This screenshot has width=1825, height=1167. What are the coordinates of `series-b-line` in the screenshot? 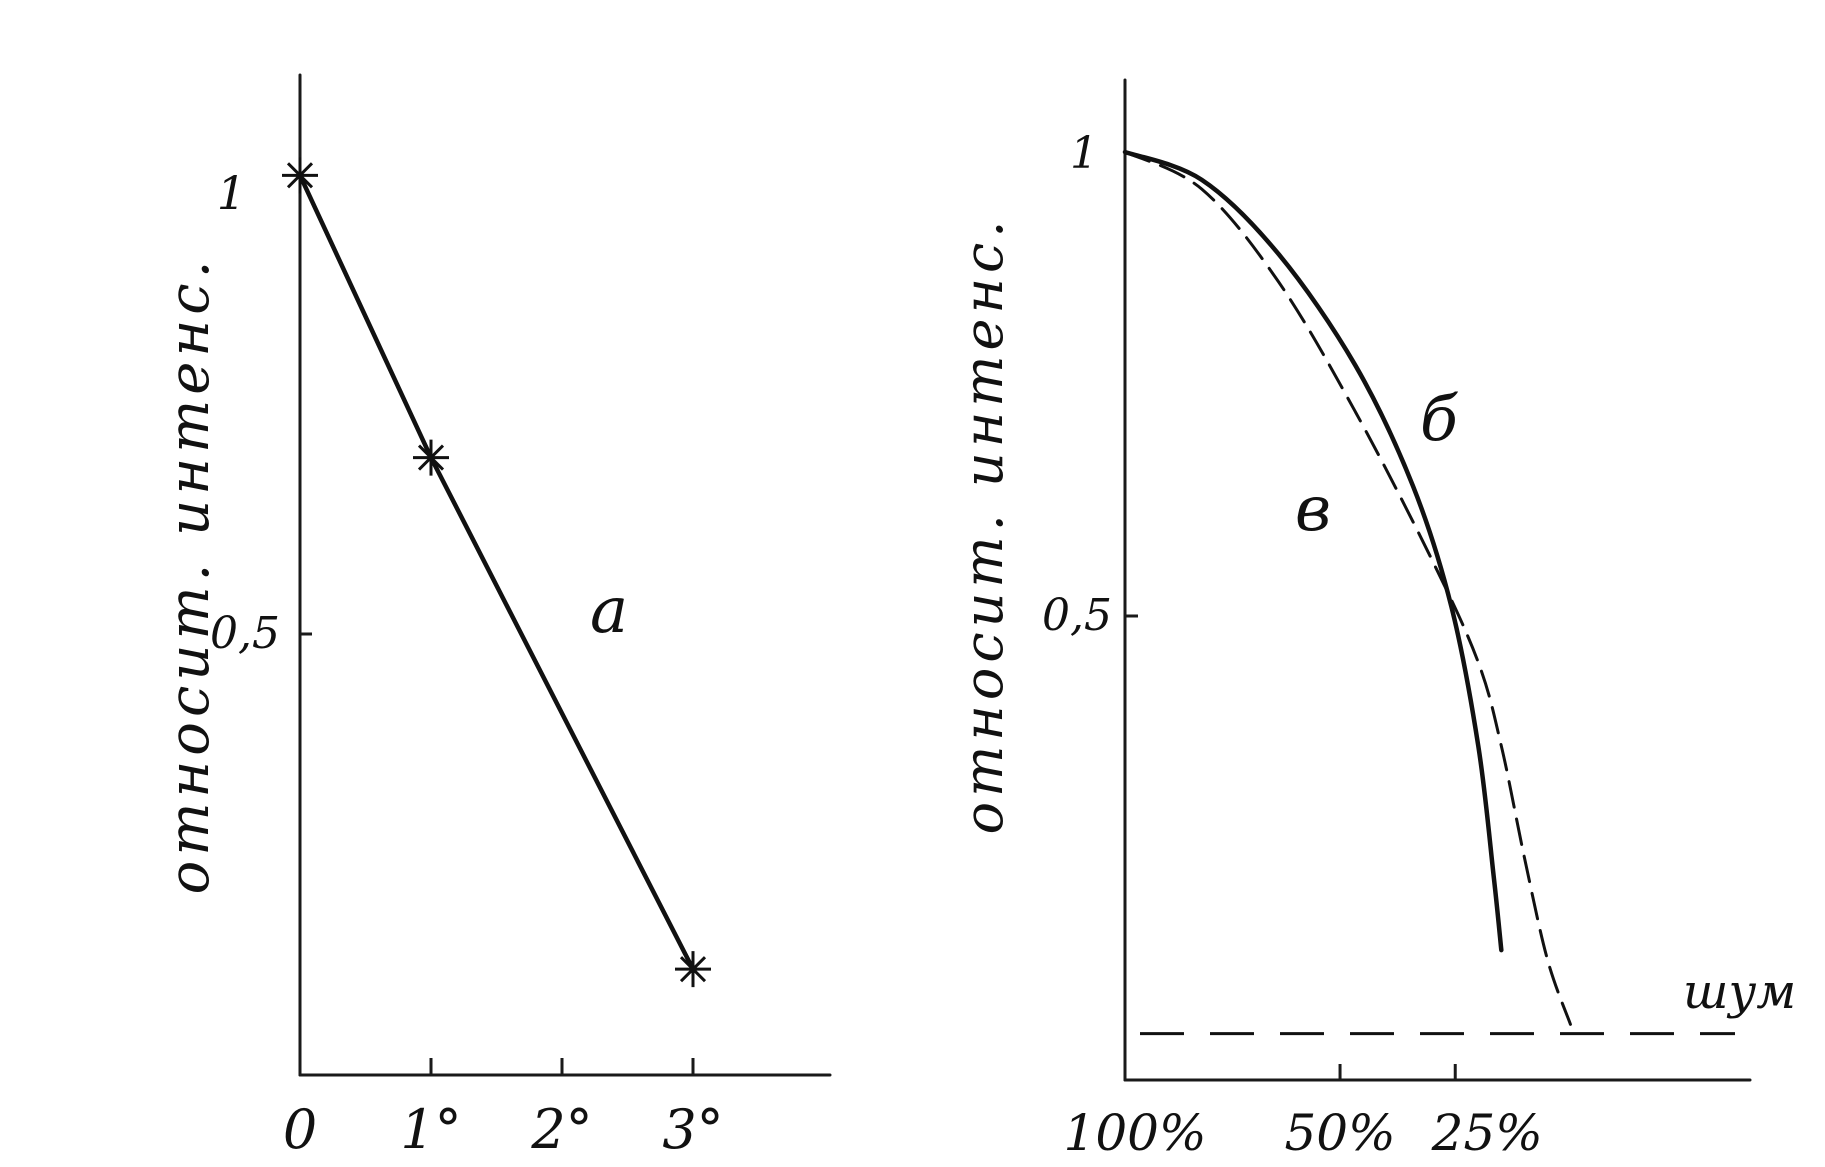 It's located at (1313, 551).